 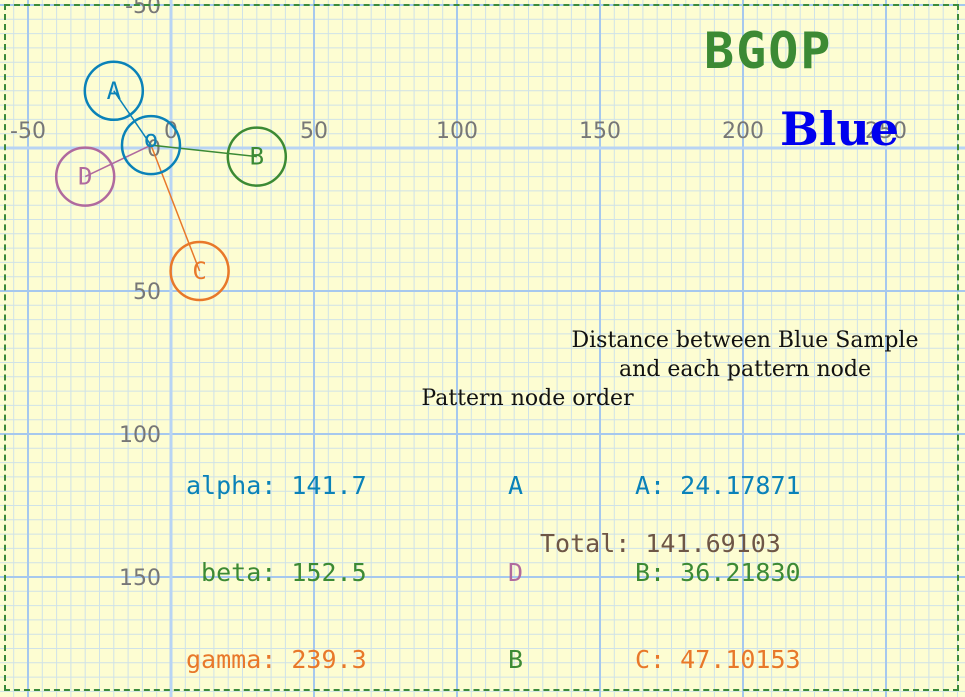 I want to click on node-label-d: D, so click(x=85, y=177).